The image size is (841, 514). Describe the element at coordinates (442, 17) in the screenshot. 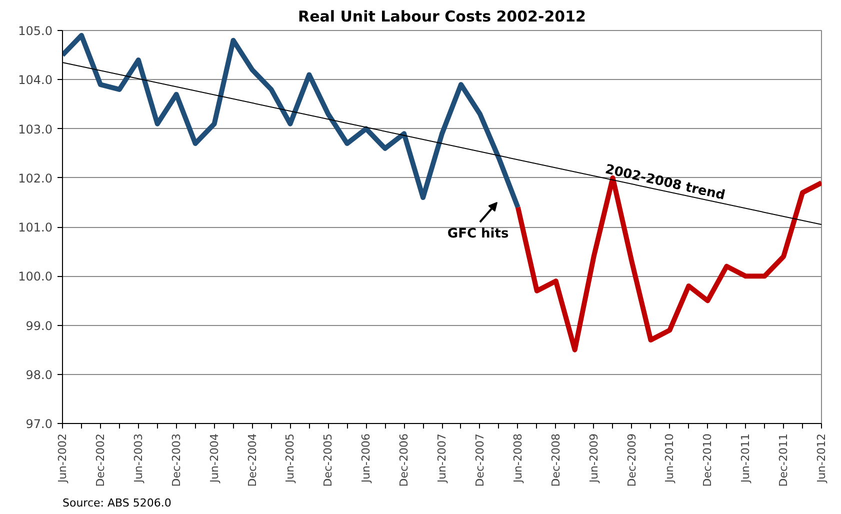

I see `chart-title: Real Unit Labour Costs 2002-2012` at that location.